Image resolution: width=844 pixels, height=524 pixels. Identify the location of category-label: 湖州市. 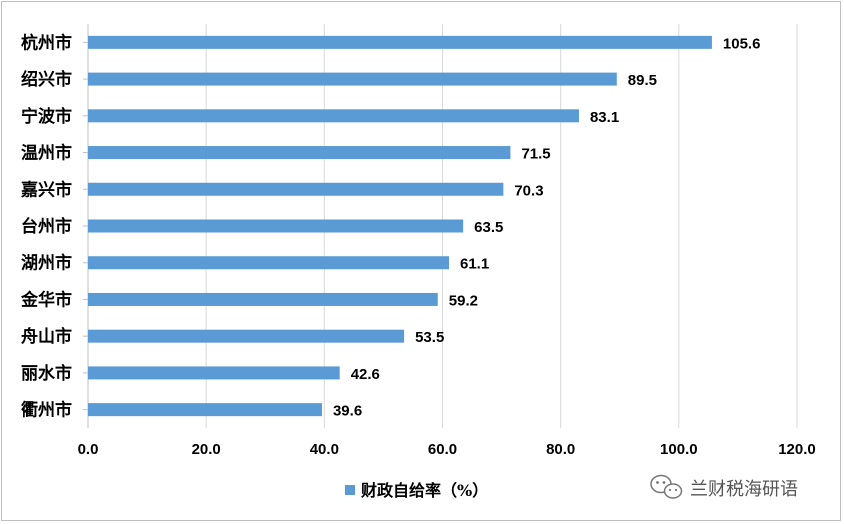
(46, 263).